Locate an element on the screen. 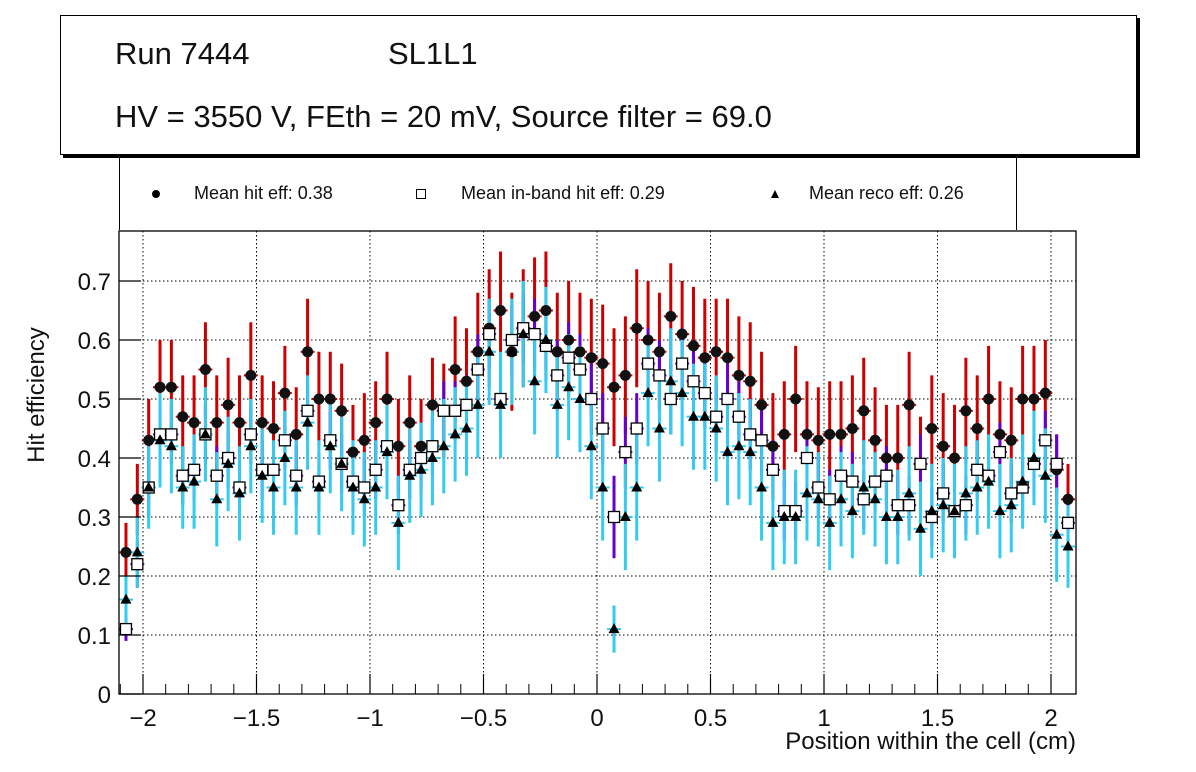  y-axis-label: Hit efficiency is located at coordinates (36, 395).